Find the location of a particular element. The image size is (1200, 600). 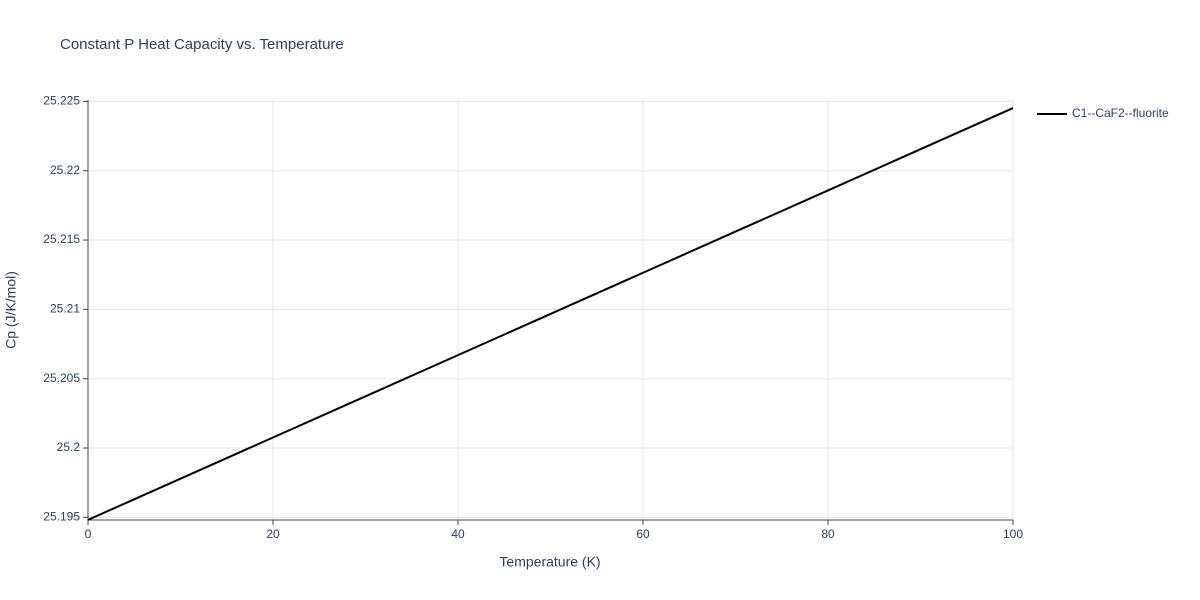

y-tick-label: 25.225 is located at coordinates (61, 101).